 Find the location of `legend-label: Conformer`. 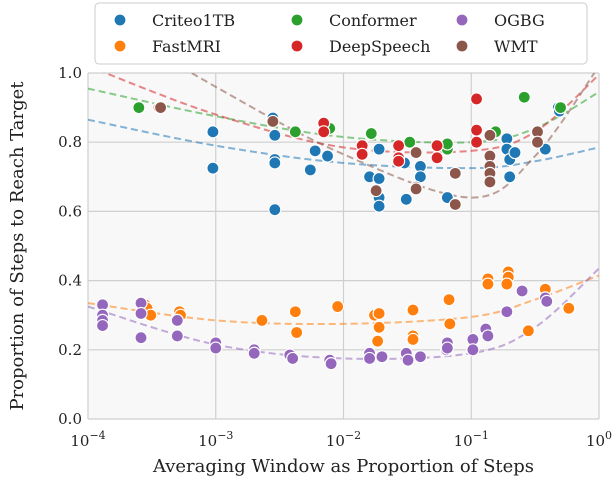

legend-label: Conformer is located at coordinates (373, 20).